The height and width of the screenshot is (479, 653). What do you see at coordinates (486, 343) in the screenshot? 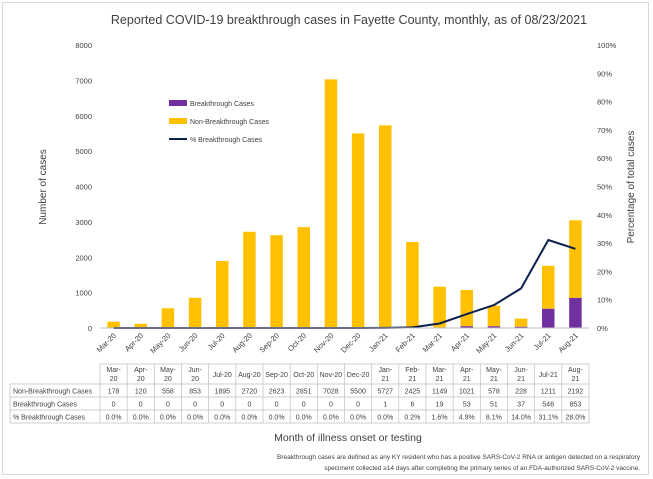
I see `x-tick-label: May-21` at bounding box center [486, 343].